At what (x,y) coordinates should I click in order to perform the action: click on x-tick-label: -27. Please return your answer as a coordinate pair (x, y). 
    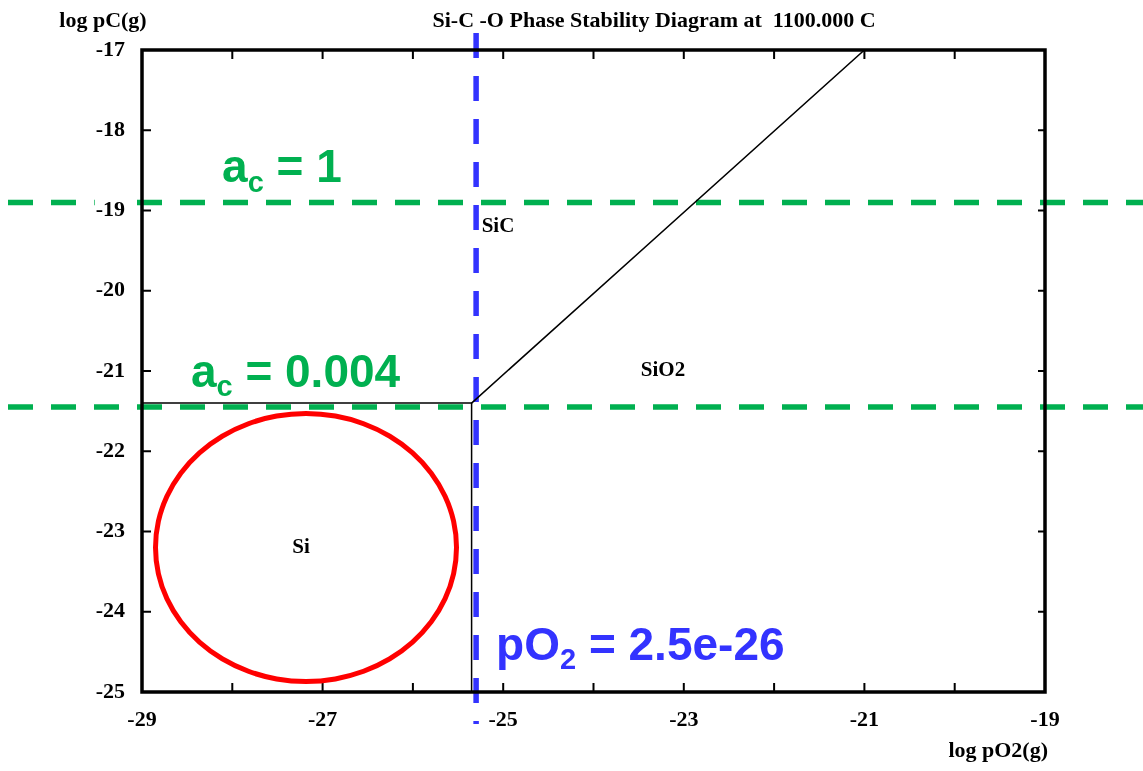
    Looking at the image, I should click on (322, 718).